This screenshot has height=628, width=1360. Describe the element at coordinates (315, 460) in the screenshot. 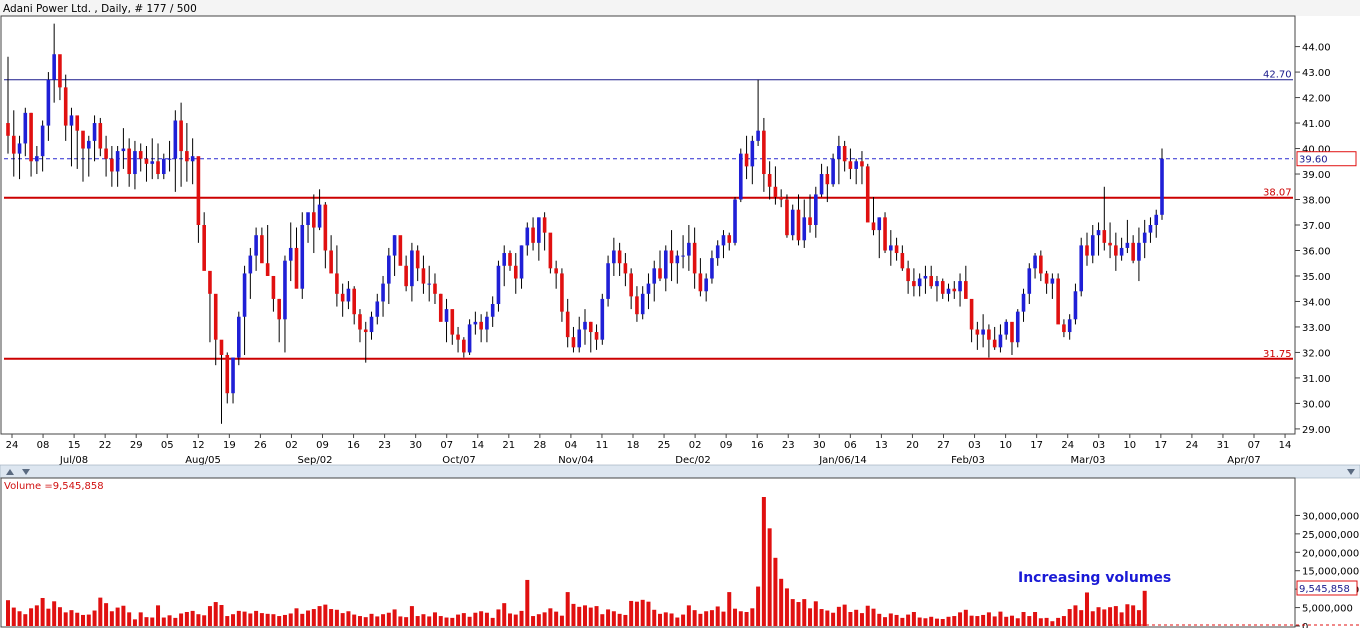

I see `x-month-label: Sep/02` at that location.